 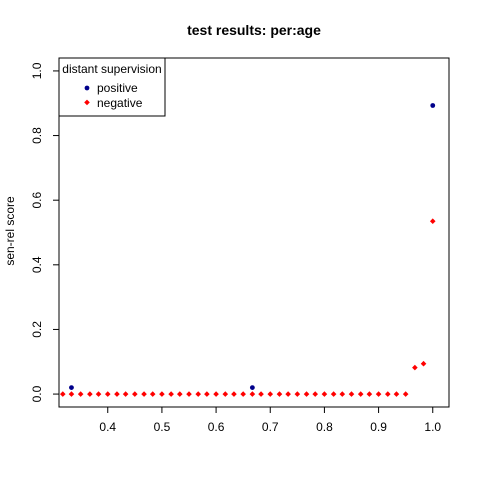 I want to click on x-tick-label: 0.4, so click(x=107, y=427).